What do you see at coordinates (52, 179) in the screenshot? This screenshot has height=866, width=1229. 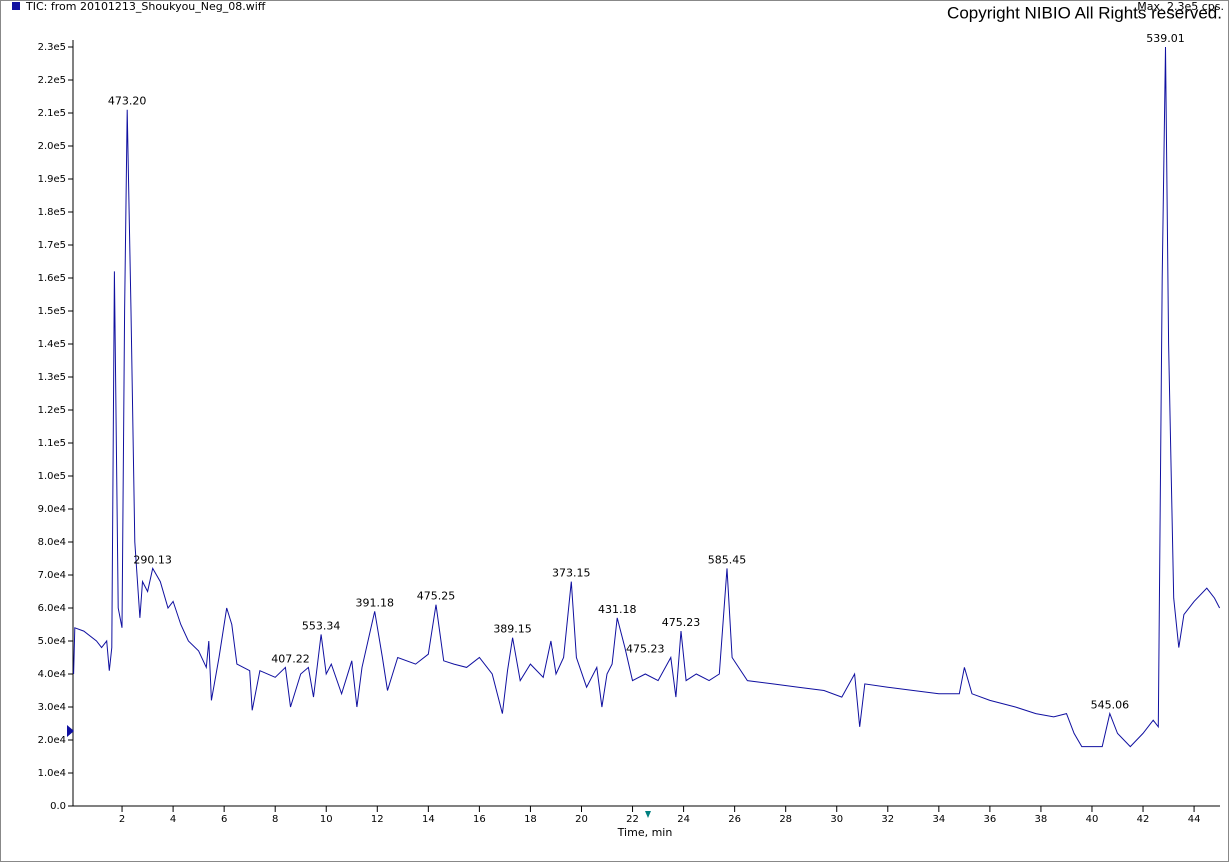 I see `y-tick-label: 1.9e5` at bounding box center [52, 179].